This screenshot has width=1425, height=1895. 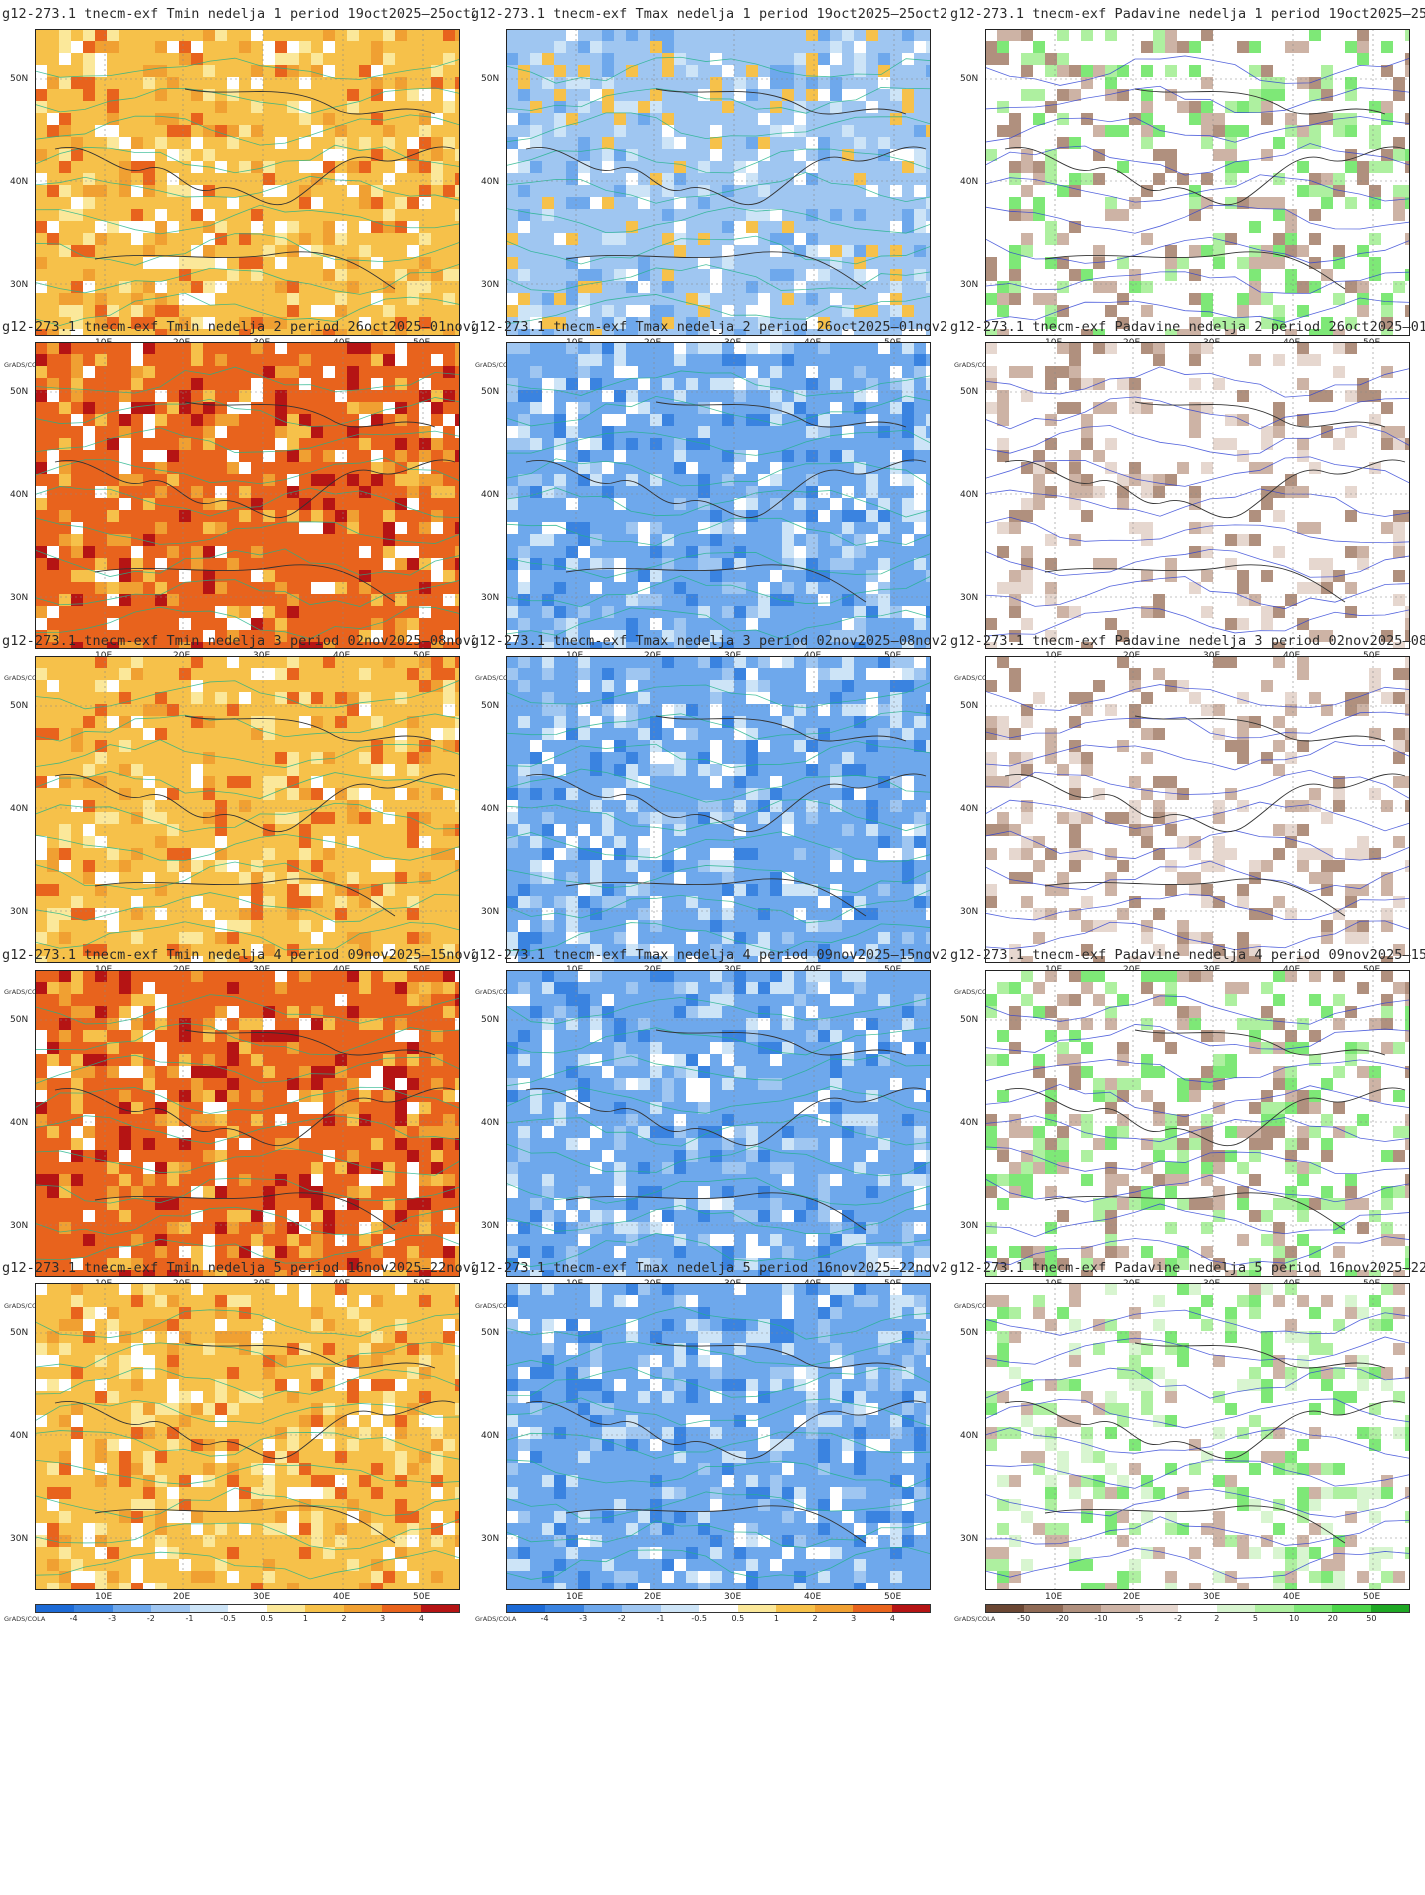 What do you see at coordinates (892, 1618) in the screenshot?
I see `color-bar-tick-label: 4` at bounding box center [892, 1618].